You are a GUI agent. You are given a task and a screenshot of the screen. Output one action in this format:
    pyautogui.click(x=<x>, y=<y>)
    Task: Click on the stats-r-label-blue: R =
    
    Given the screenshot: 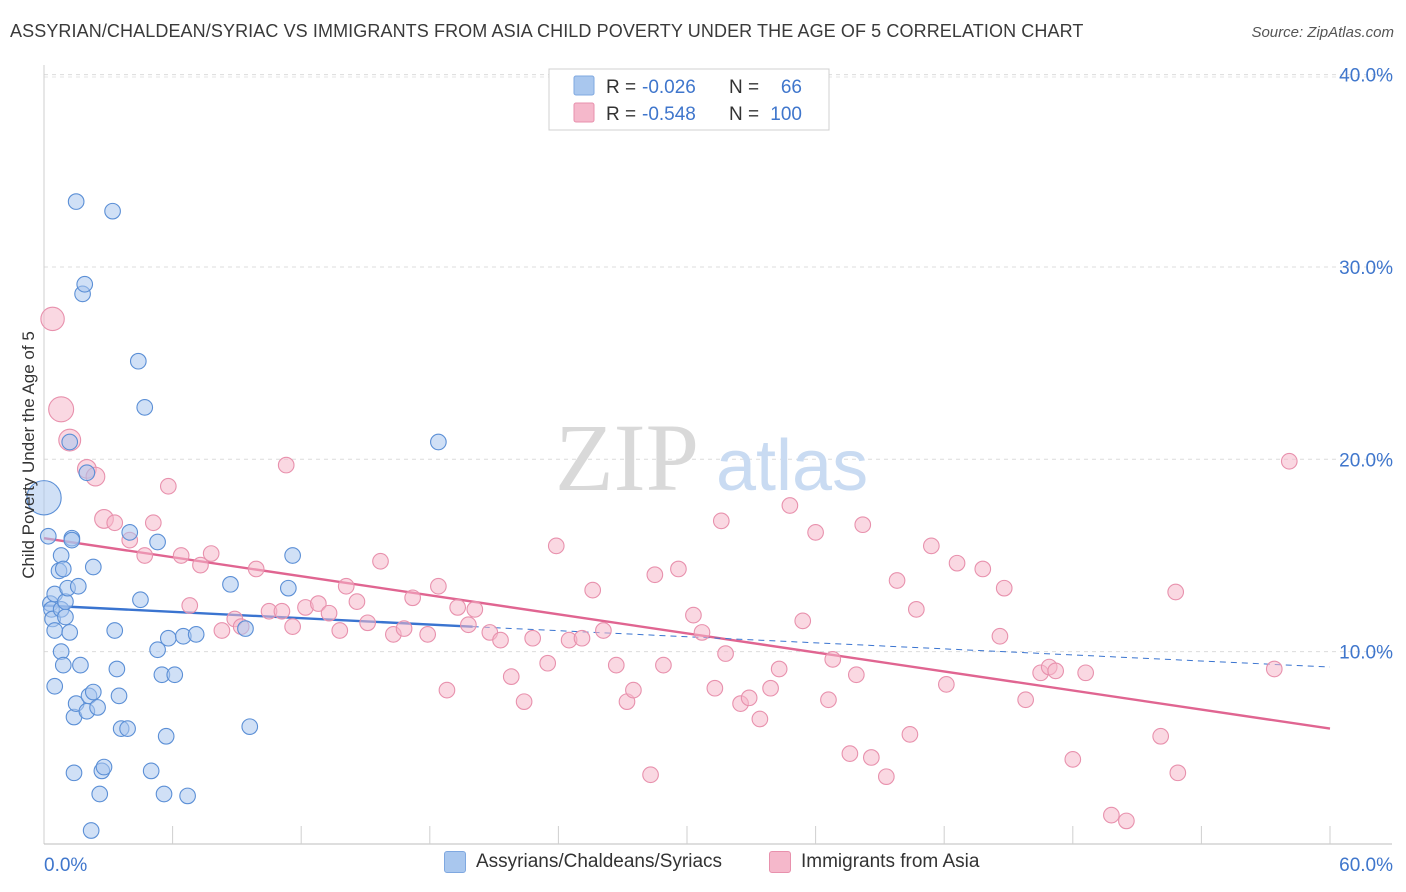 What is the action you would take?
    pyautogui.click(x=621, y=87)
    